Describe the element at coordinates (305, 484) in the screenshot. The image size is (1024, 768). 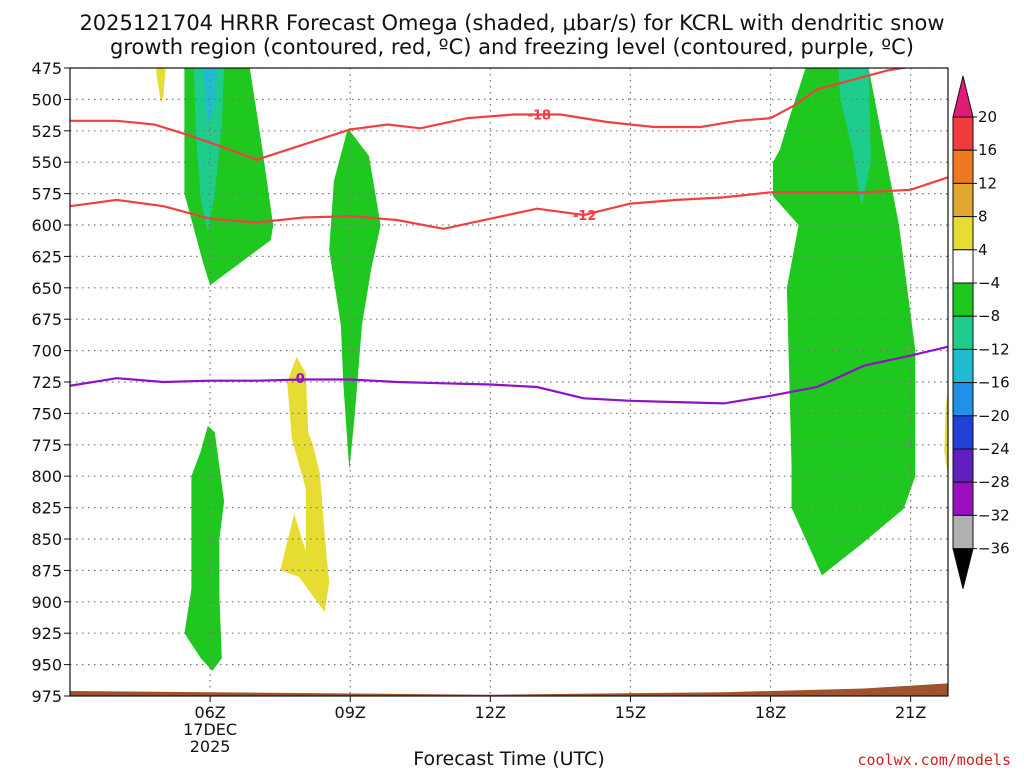
I see `omega-region-f` at that location.